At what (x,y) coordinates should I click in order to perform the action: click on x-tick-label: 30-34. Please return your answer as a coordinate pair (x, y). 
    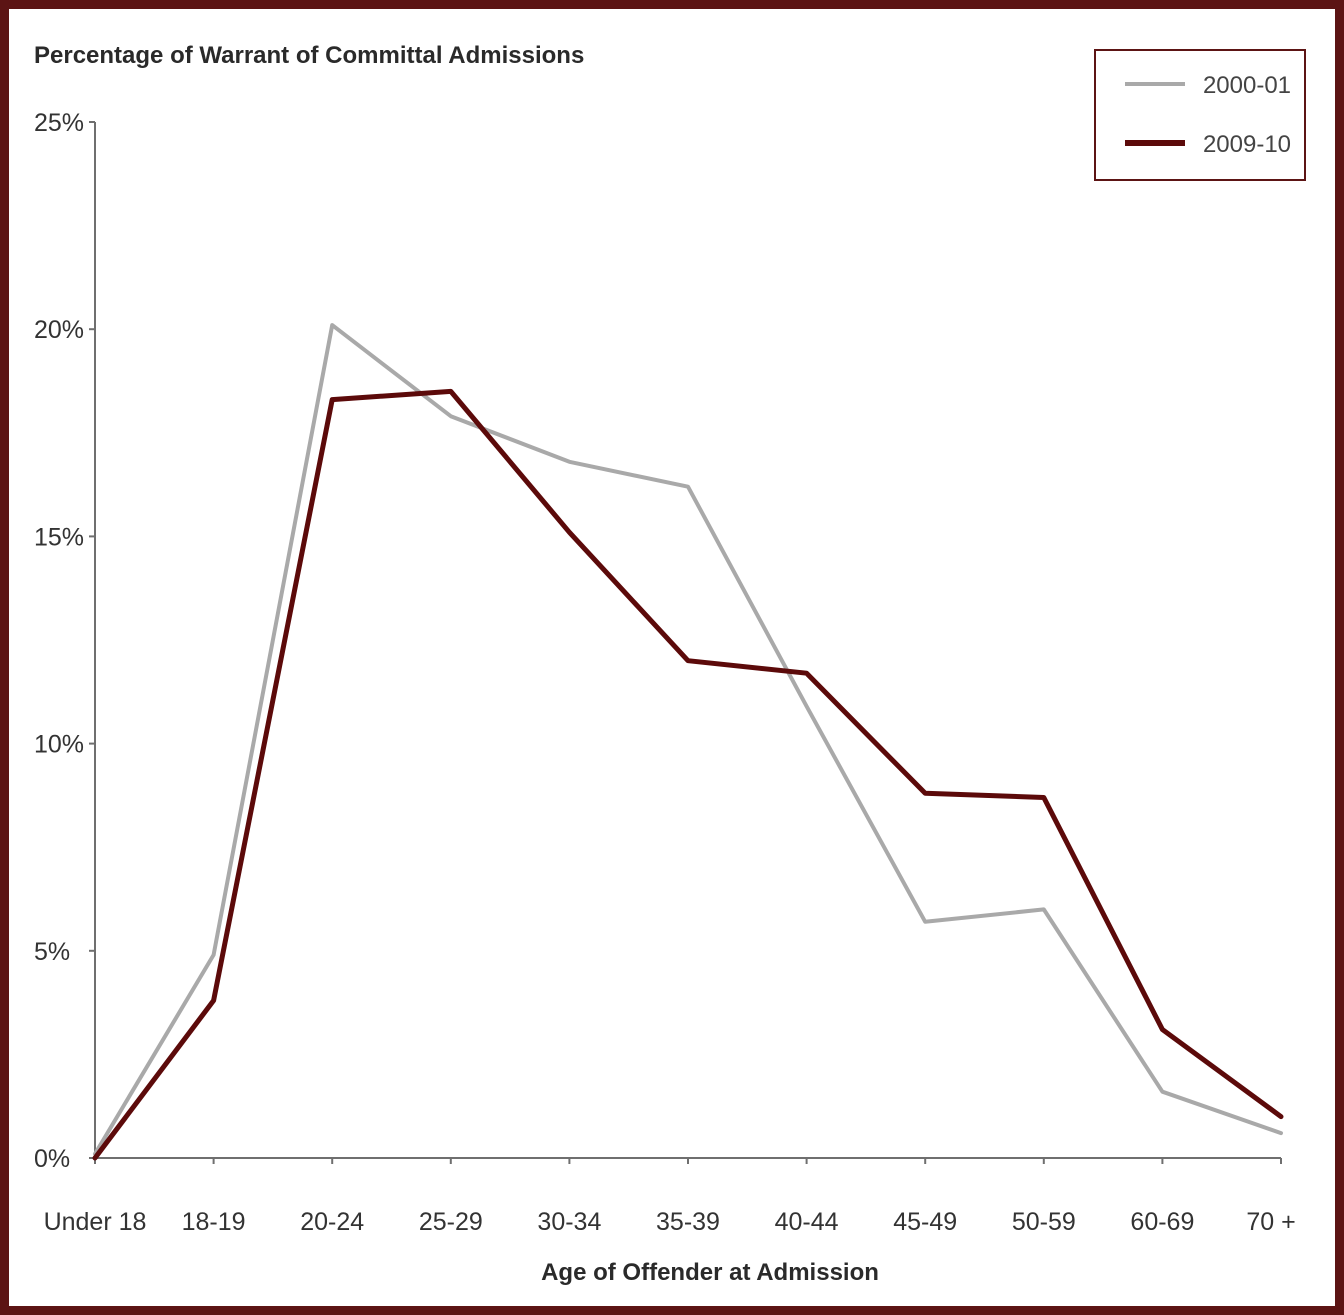
    Looking at the image, I should click on (569, 1222).